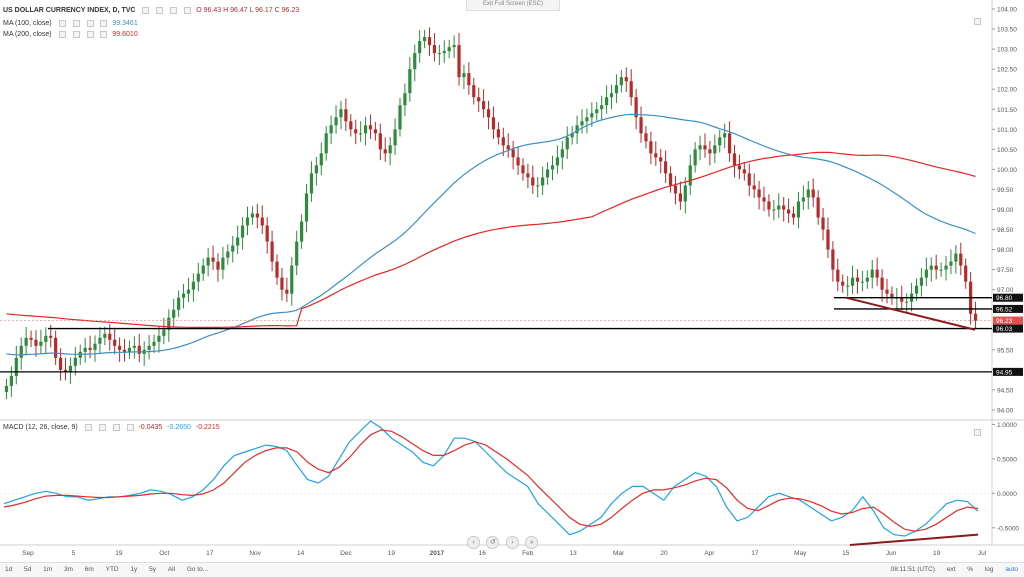  What do you see at coordinates (513, 5) in the screenshot?
I see `exit-fullscreen-button: Exit Full Screen (ESC)` at bounding box center [513, 5].